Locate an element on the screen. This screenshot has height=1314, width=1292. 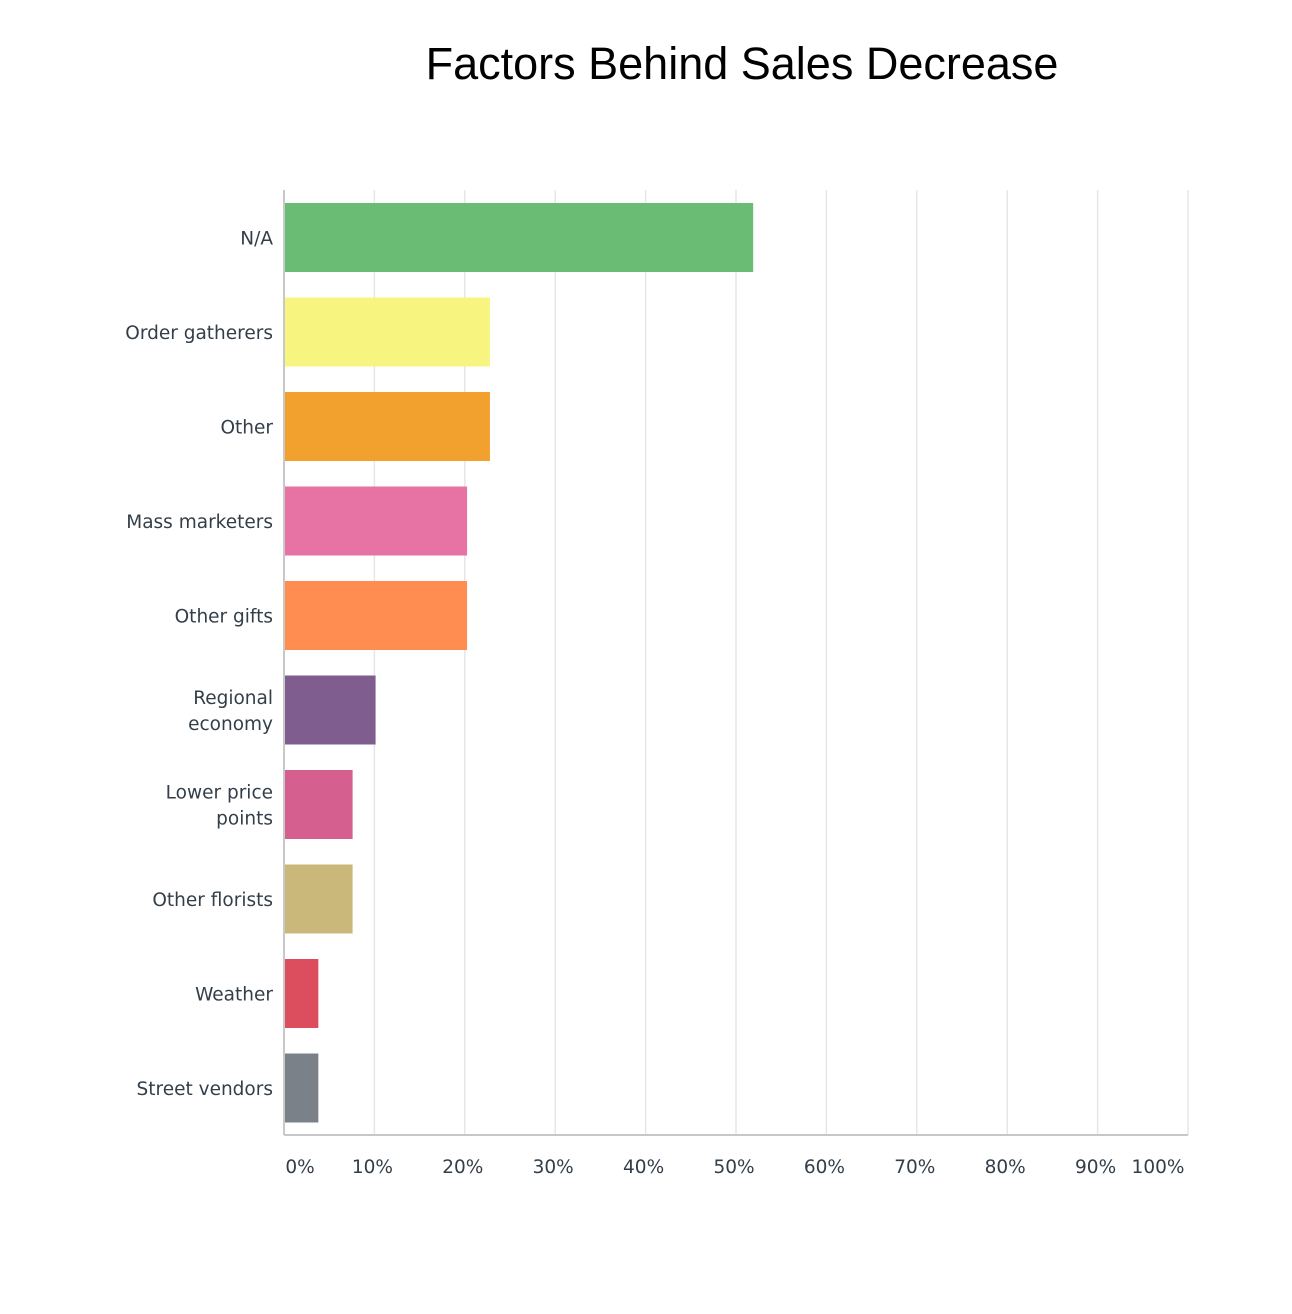
category-label-line: N/A is located at coordinates (256, 239).